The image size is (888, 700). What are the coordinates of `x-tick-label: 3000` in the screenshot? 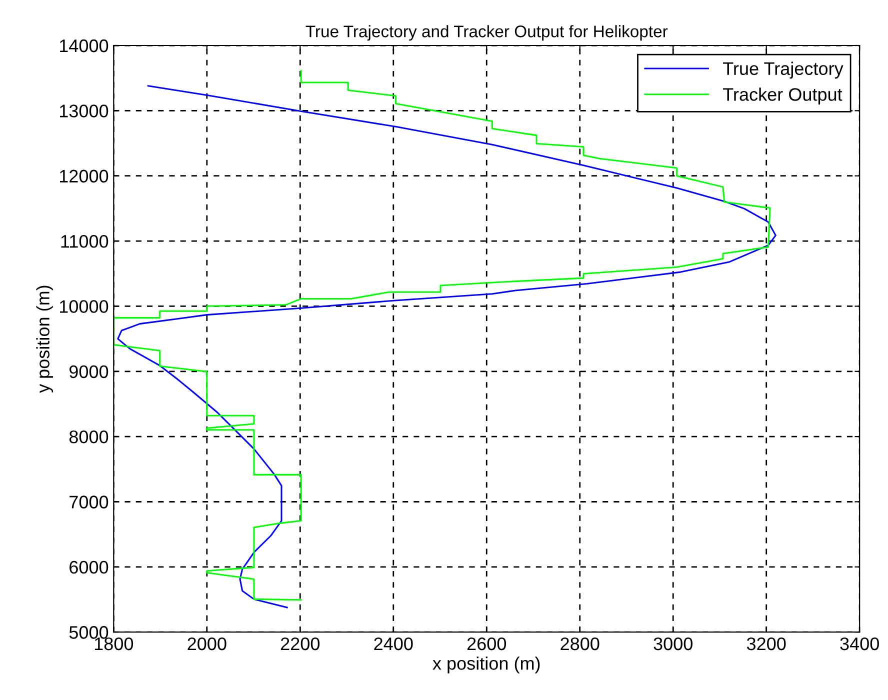 It's located at (673, 643).